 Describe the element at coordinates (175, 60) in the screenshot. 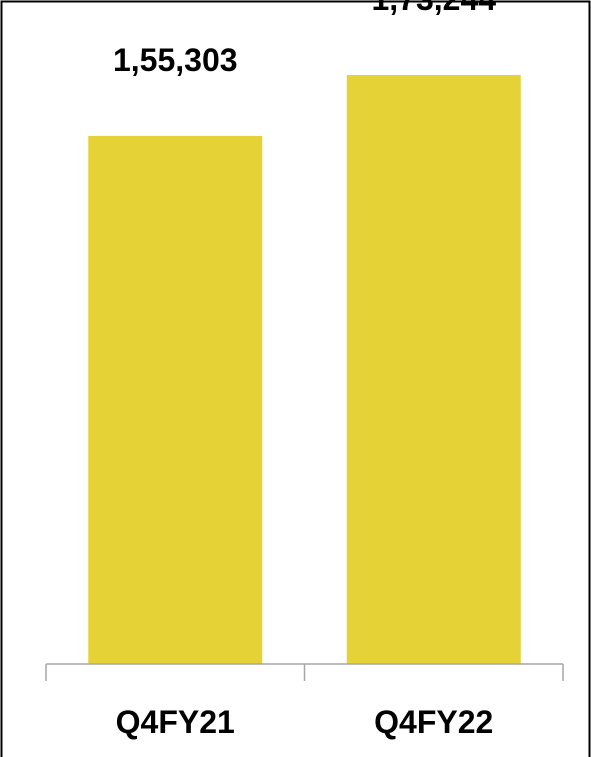

I see `data-label-q4fy21: 1,55,303` at that location.